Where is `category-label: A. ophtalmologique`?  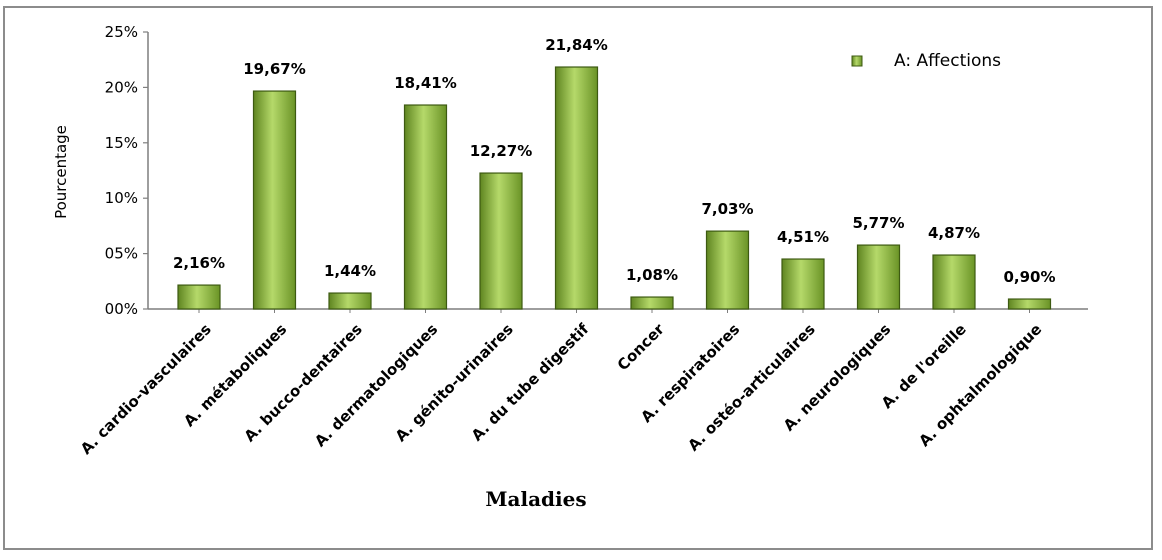 category-label: A. ophtalmologique is located at coordinates (980, 385).